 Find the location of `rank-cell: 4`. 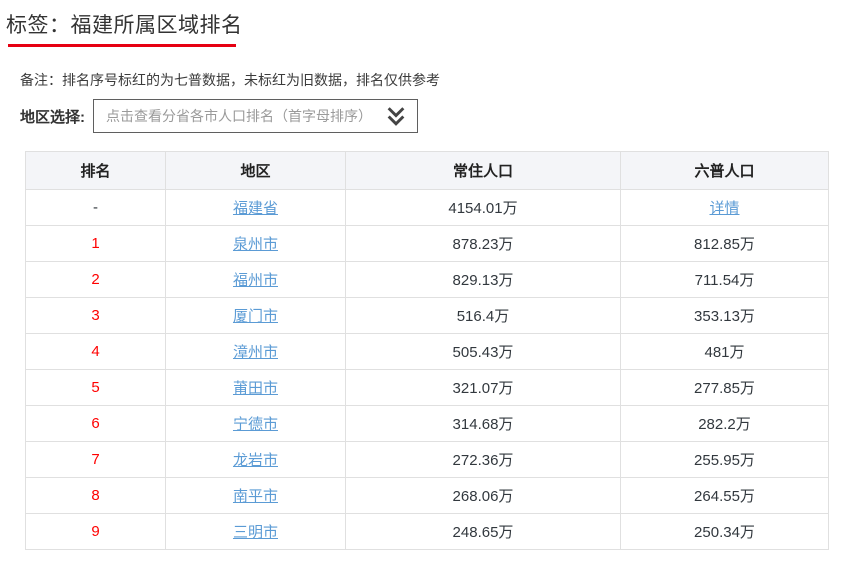

rank-cell: 4 is located at coordinates (95, 351).